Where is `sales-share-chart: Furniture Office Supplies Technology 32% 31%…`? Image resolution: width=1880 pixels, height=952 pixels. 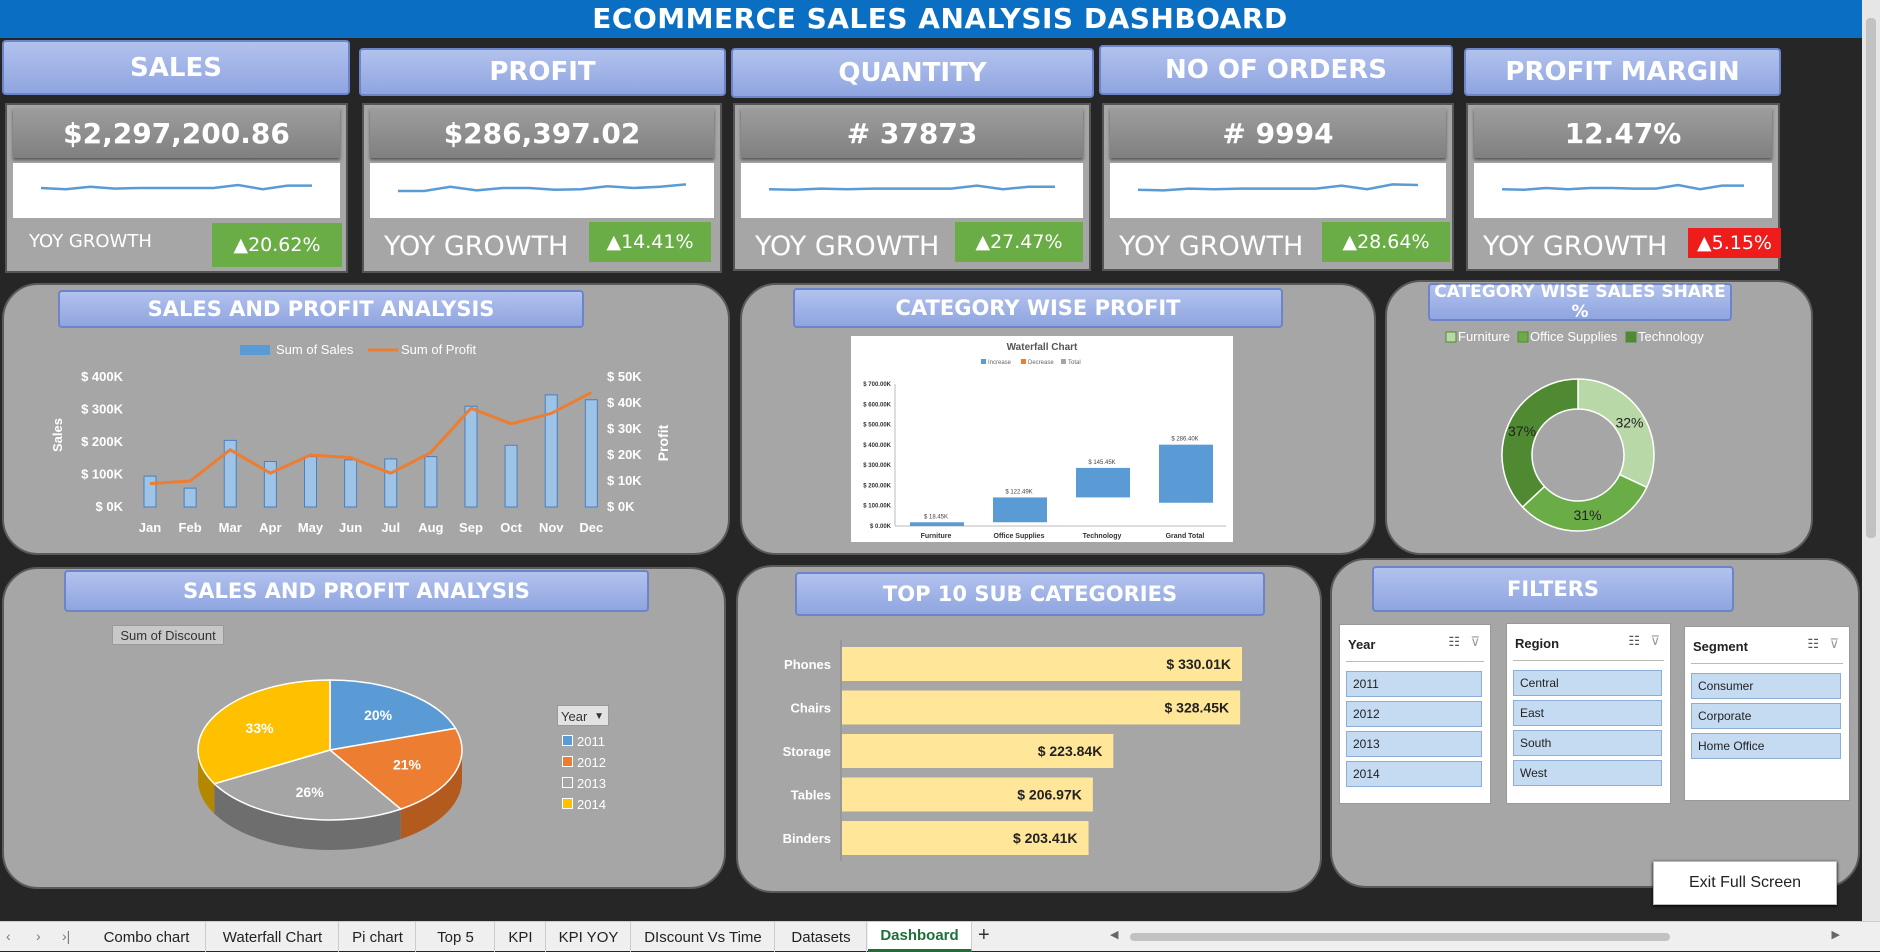 sales-share-chart: Furniture Office Supplies Technology 32% 31%… is located at coordinates (1574, 430).